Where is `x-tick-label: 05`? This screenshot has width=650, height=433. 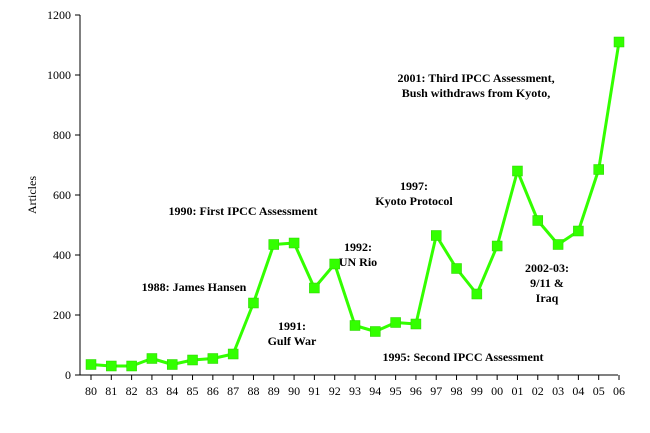 x-tick-label: 05 is located at coordinates (599, 391).